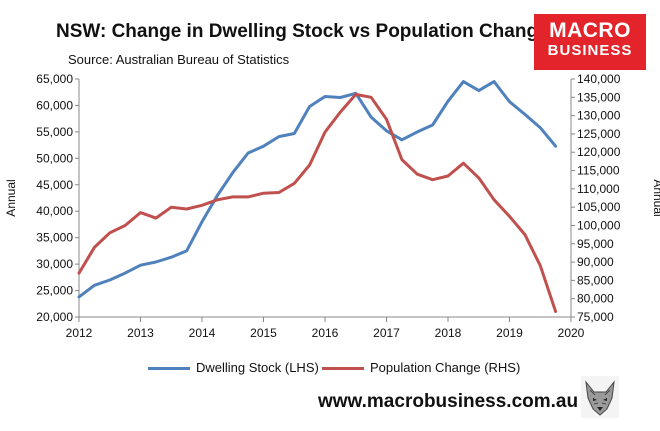  What do you see at coordinates (595, 280) in the screenshot?
I see `y-right-tick-label: 85,000` at bounding box center [595, 280].